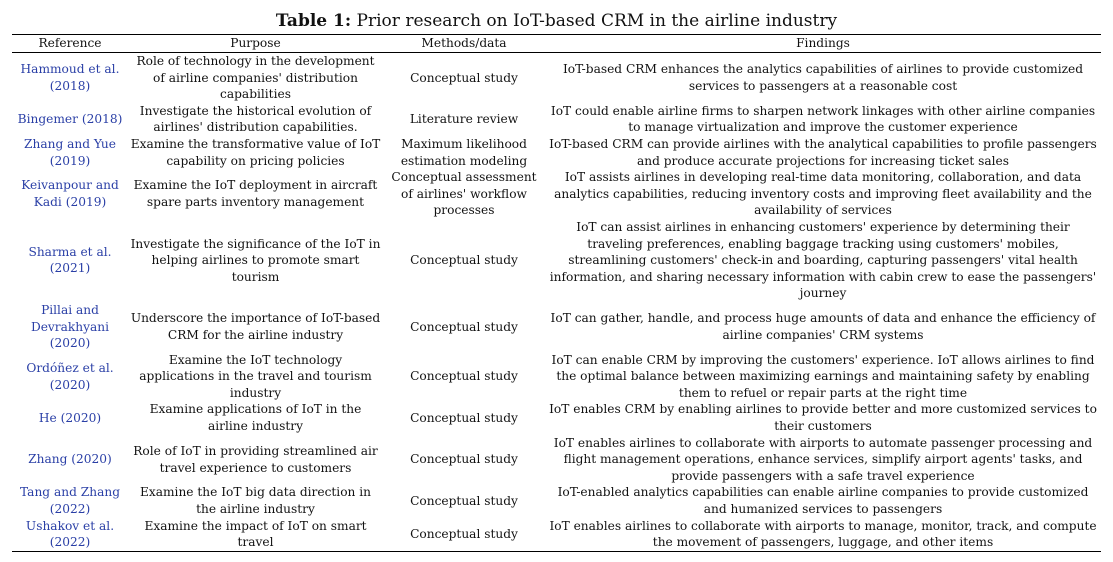  I want to click on header-purpose: Purpose, so click(255, 43).